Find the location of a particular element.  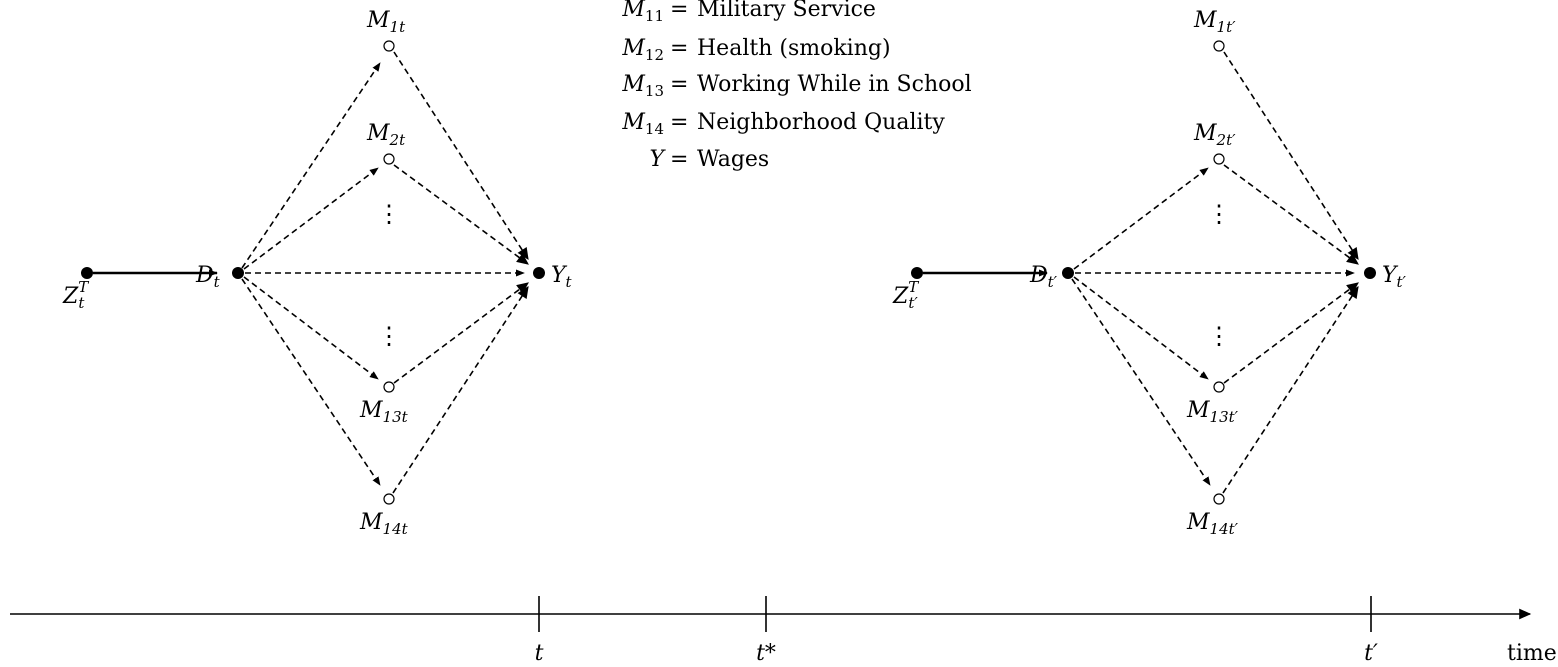

legend-eq-m13: = is located at coordinates (679, 84).